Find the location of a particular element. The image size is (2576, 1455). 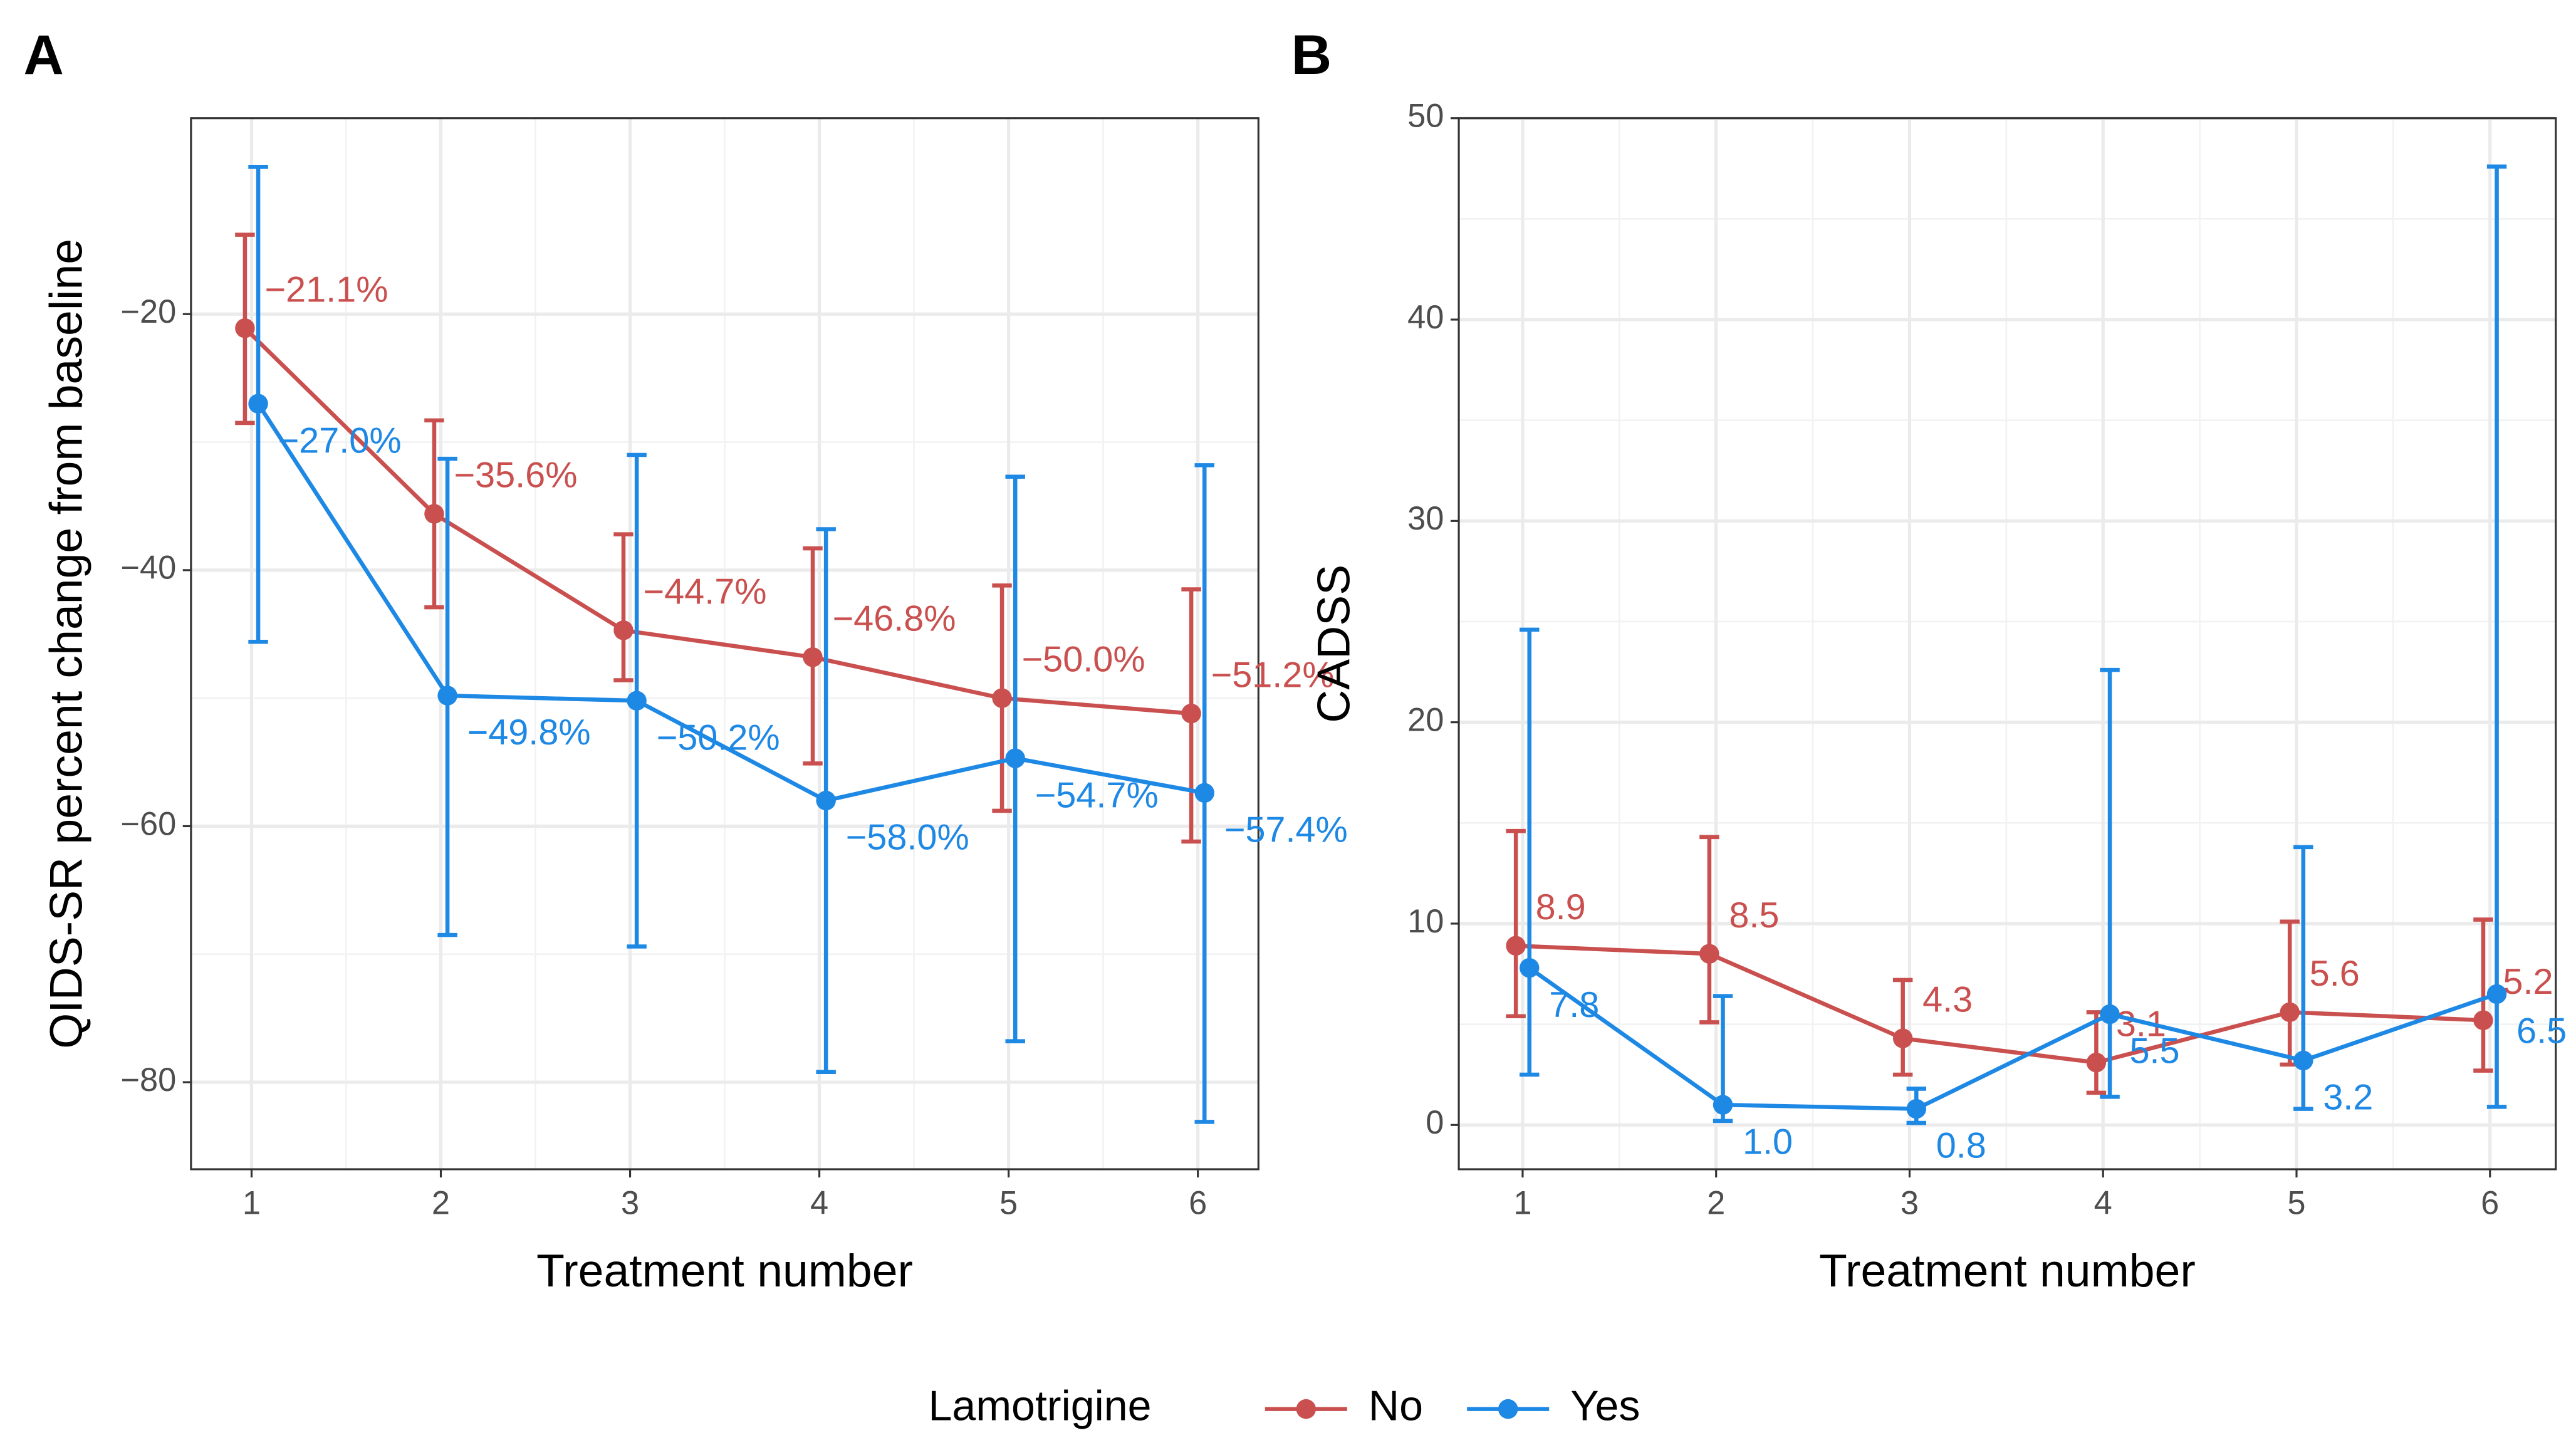

y-tick-label: 20 is located at coordinates (1425, 720).